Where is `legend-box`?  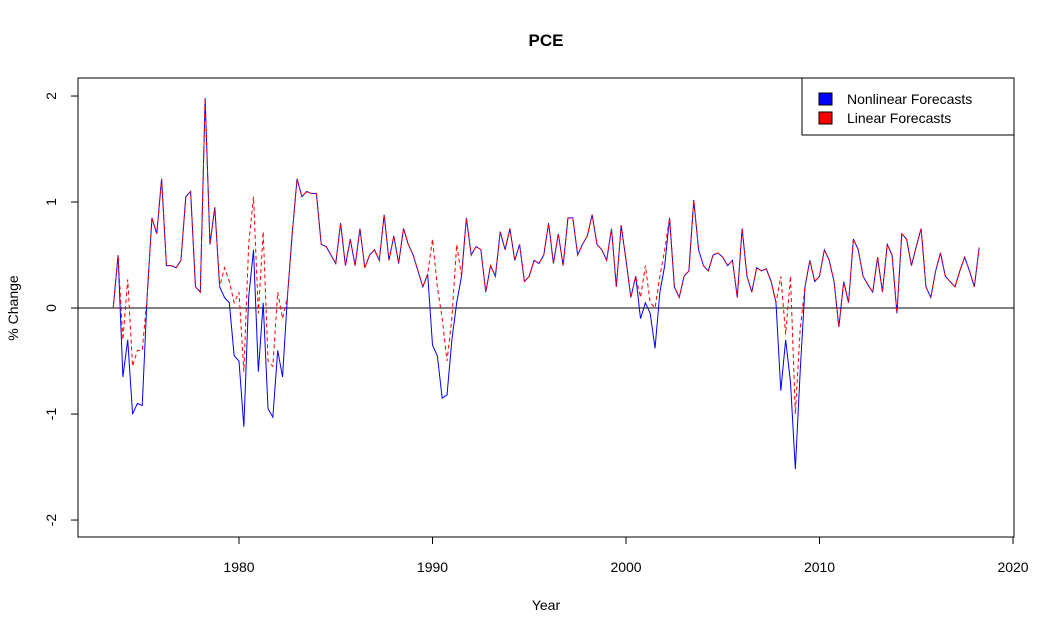
legend-box is located at coordinates (908, 106).